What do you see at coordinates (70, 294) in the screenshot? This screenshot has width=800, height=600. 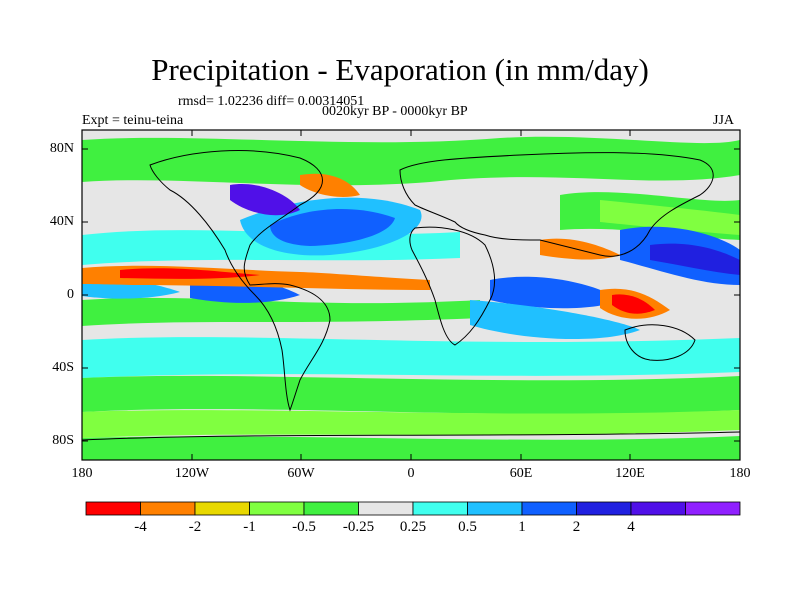 I see `lat-label-0: 0` at bounding box center [70, 294].